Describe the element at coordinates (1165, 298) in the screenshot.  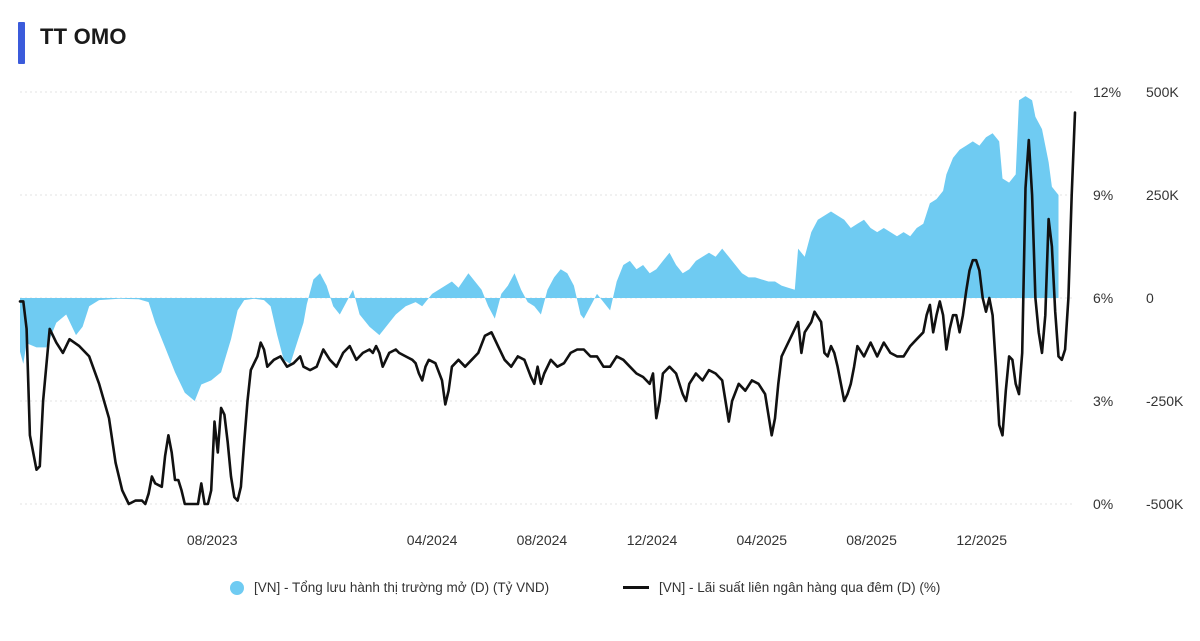
I see `right-axis-ticks: 500K 250K 0 -250K -500K` at that location.